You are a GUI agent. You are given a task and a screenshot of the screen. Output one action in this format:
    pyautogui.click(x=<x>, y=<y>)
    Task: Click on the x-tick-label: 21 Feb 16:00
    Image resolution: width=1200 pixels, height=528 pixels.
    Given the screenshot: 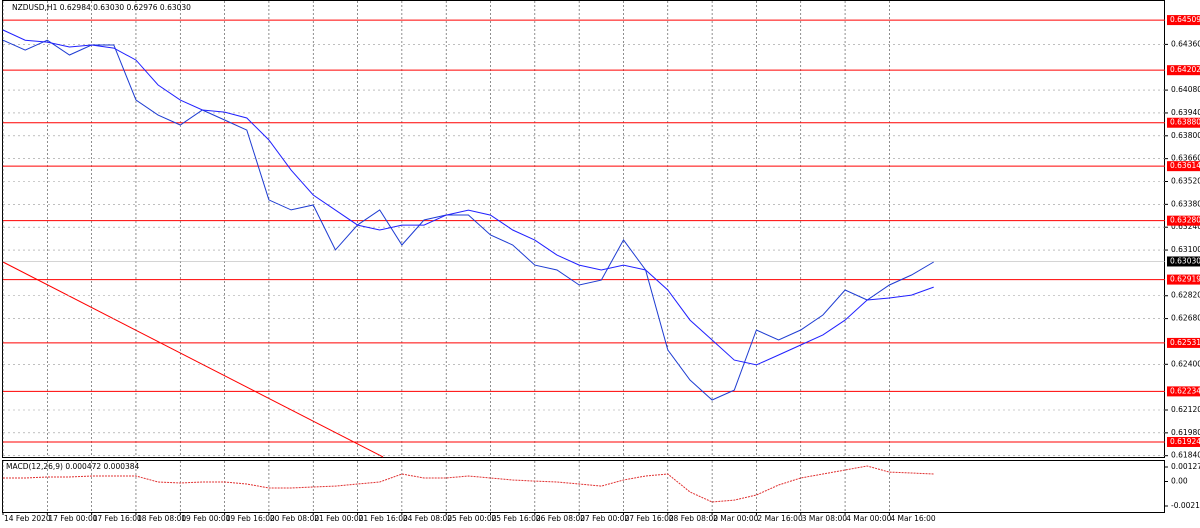 What is the action you would take?
    pyautogui.click(x=383, y=518)
    